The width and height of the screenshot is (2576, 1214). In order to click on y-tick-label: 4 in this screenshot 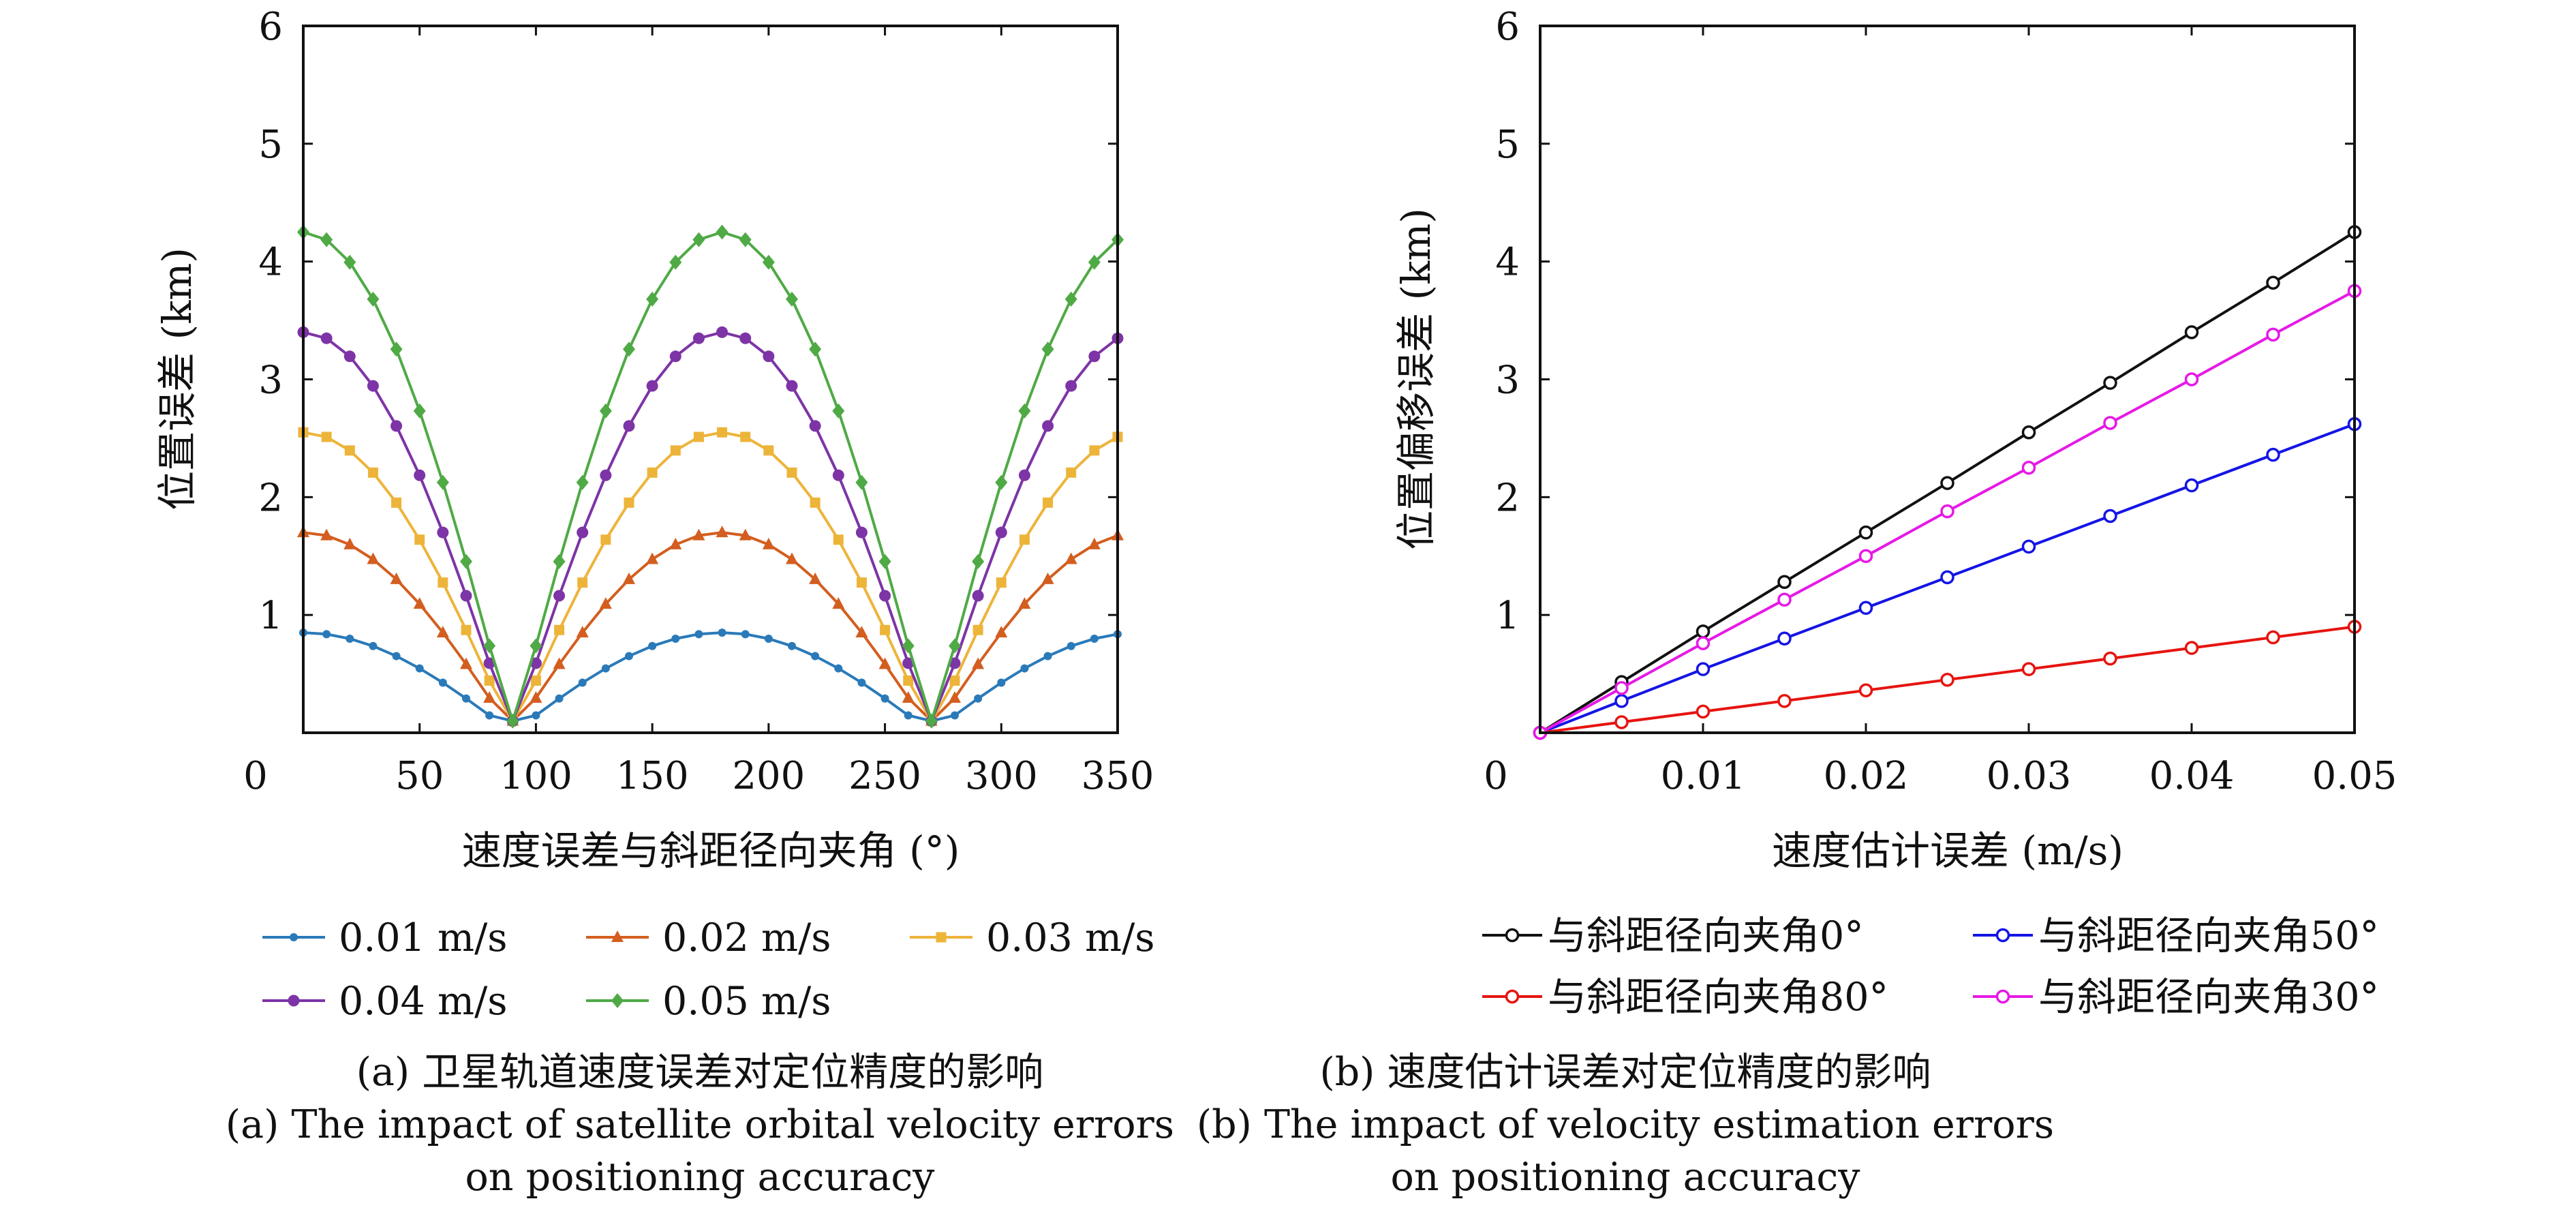, I will do `click(1507, 263)`.